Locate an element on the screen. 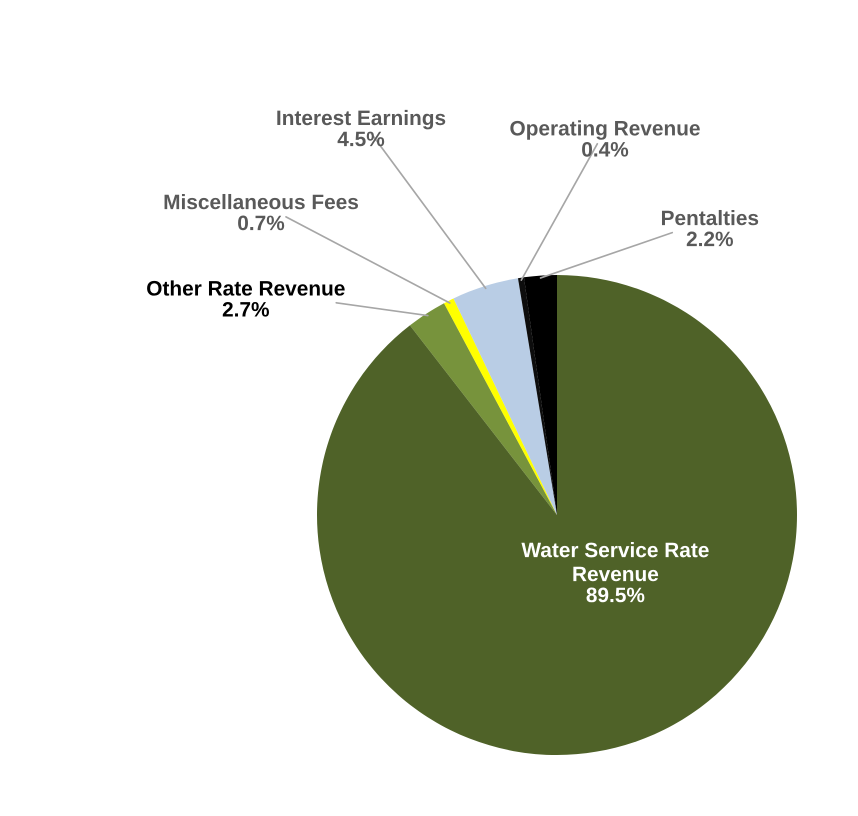  slice-label: Pentalties is located at coordinates (710, 218).